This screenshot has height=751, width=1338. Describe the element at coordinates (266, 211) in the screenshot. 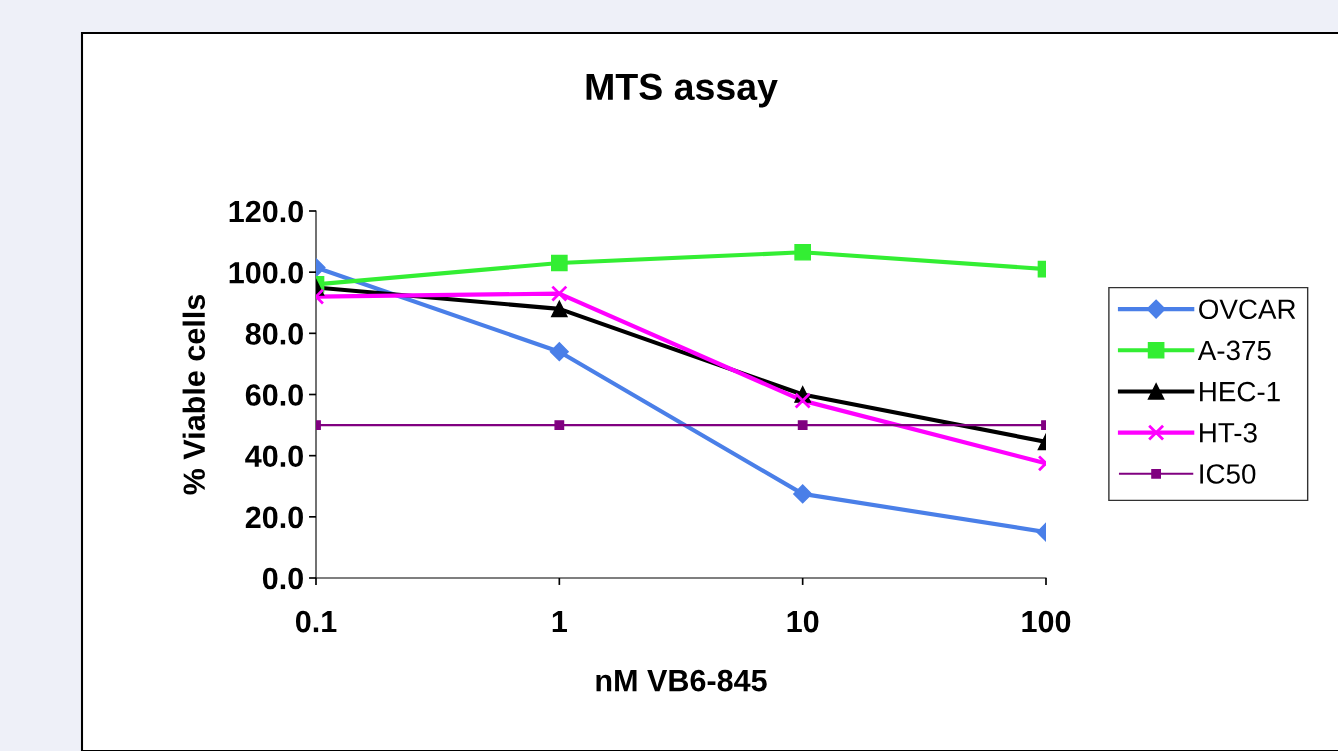

I see `y-tick-label: 120.0` at that location.